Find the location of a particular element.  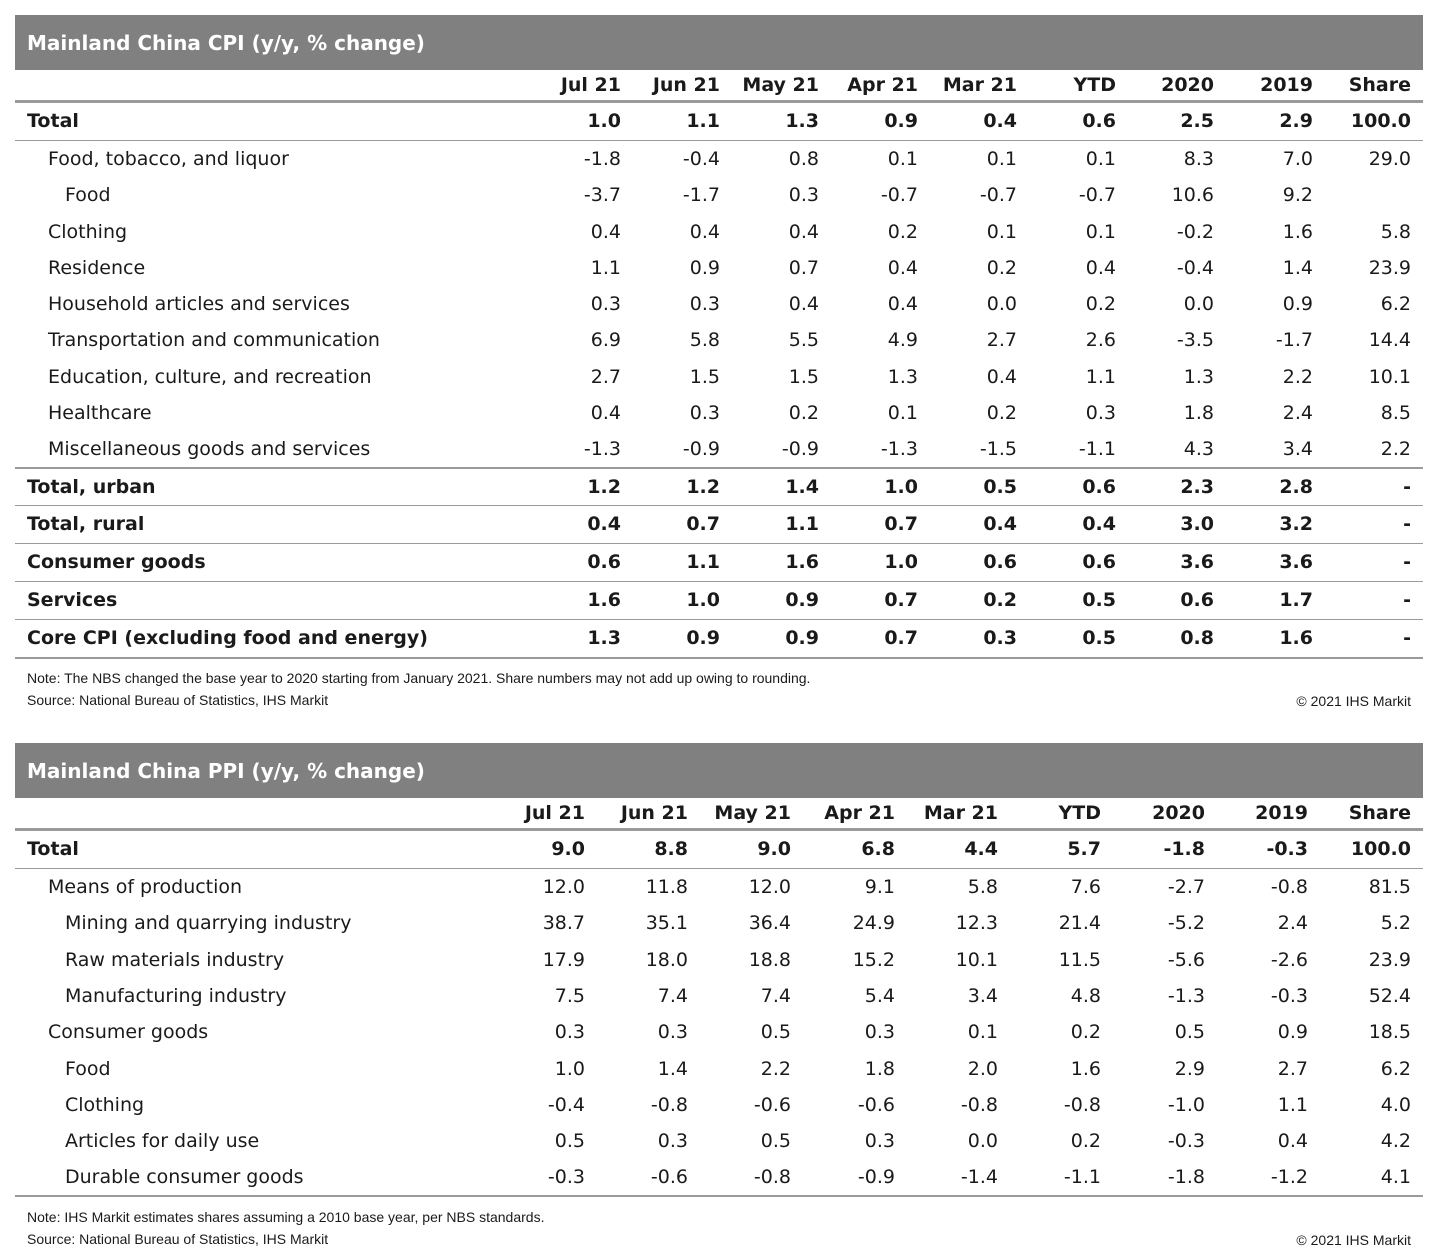

cpi-column-header: Apr 21 is located at coordinates (882, 85).